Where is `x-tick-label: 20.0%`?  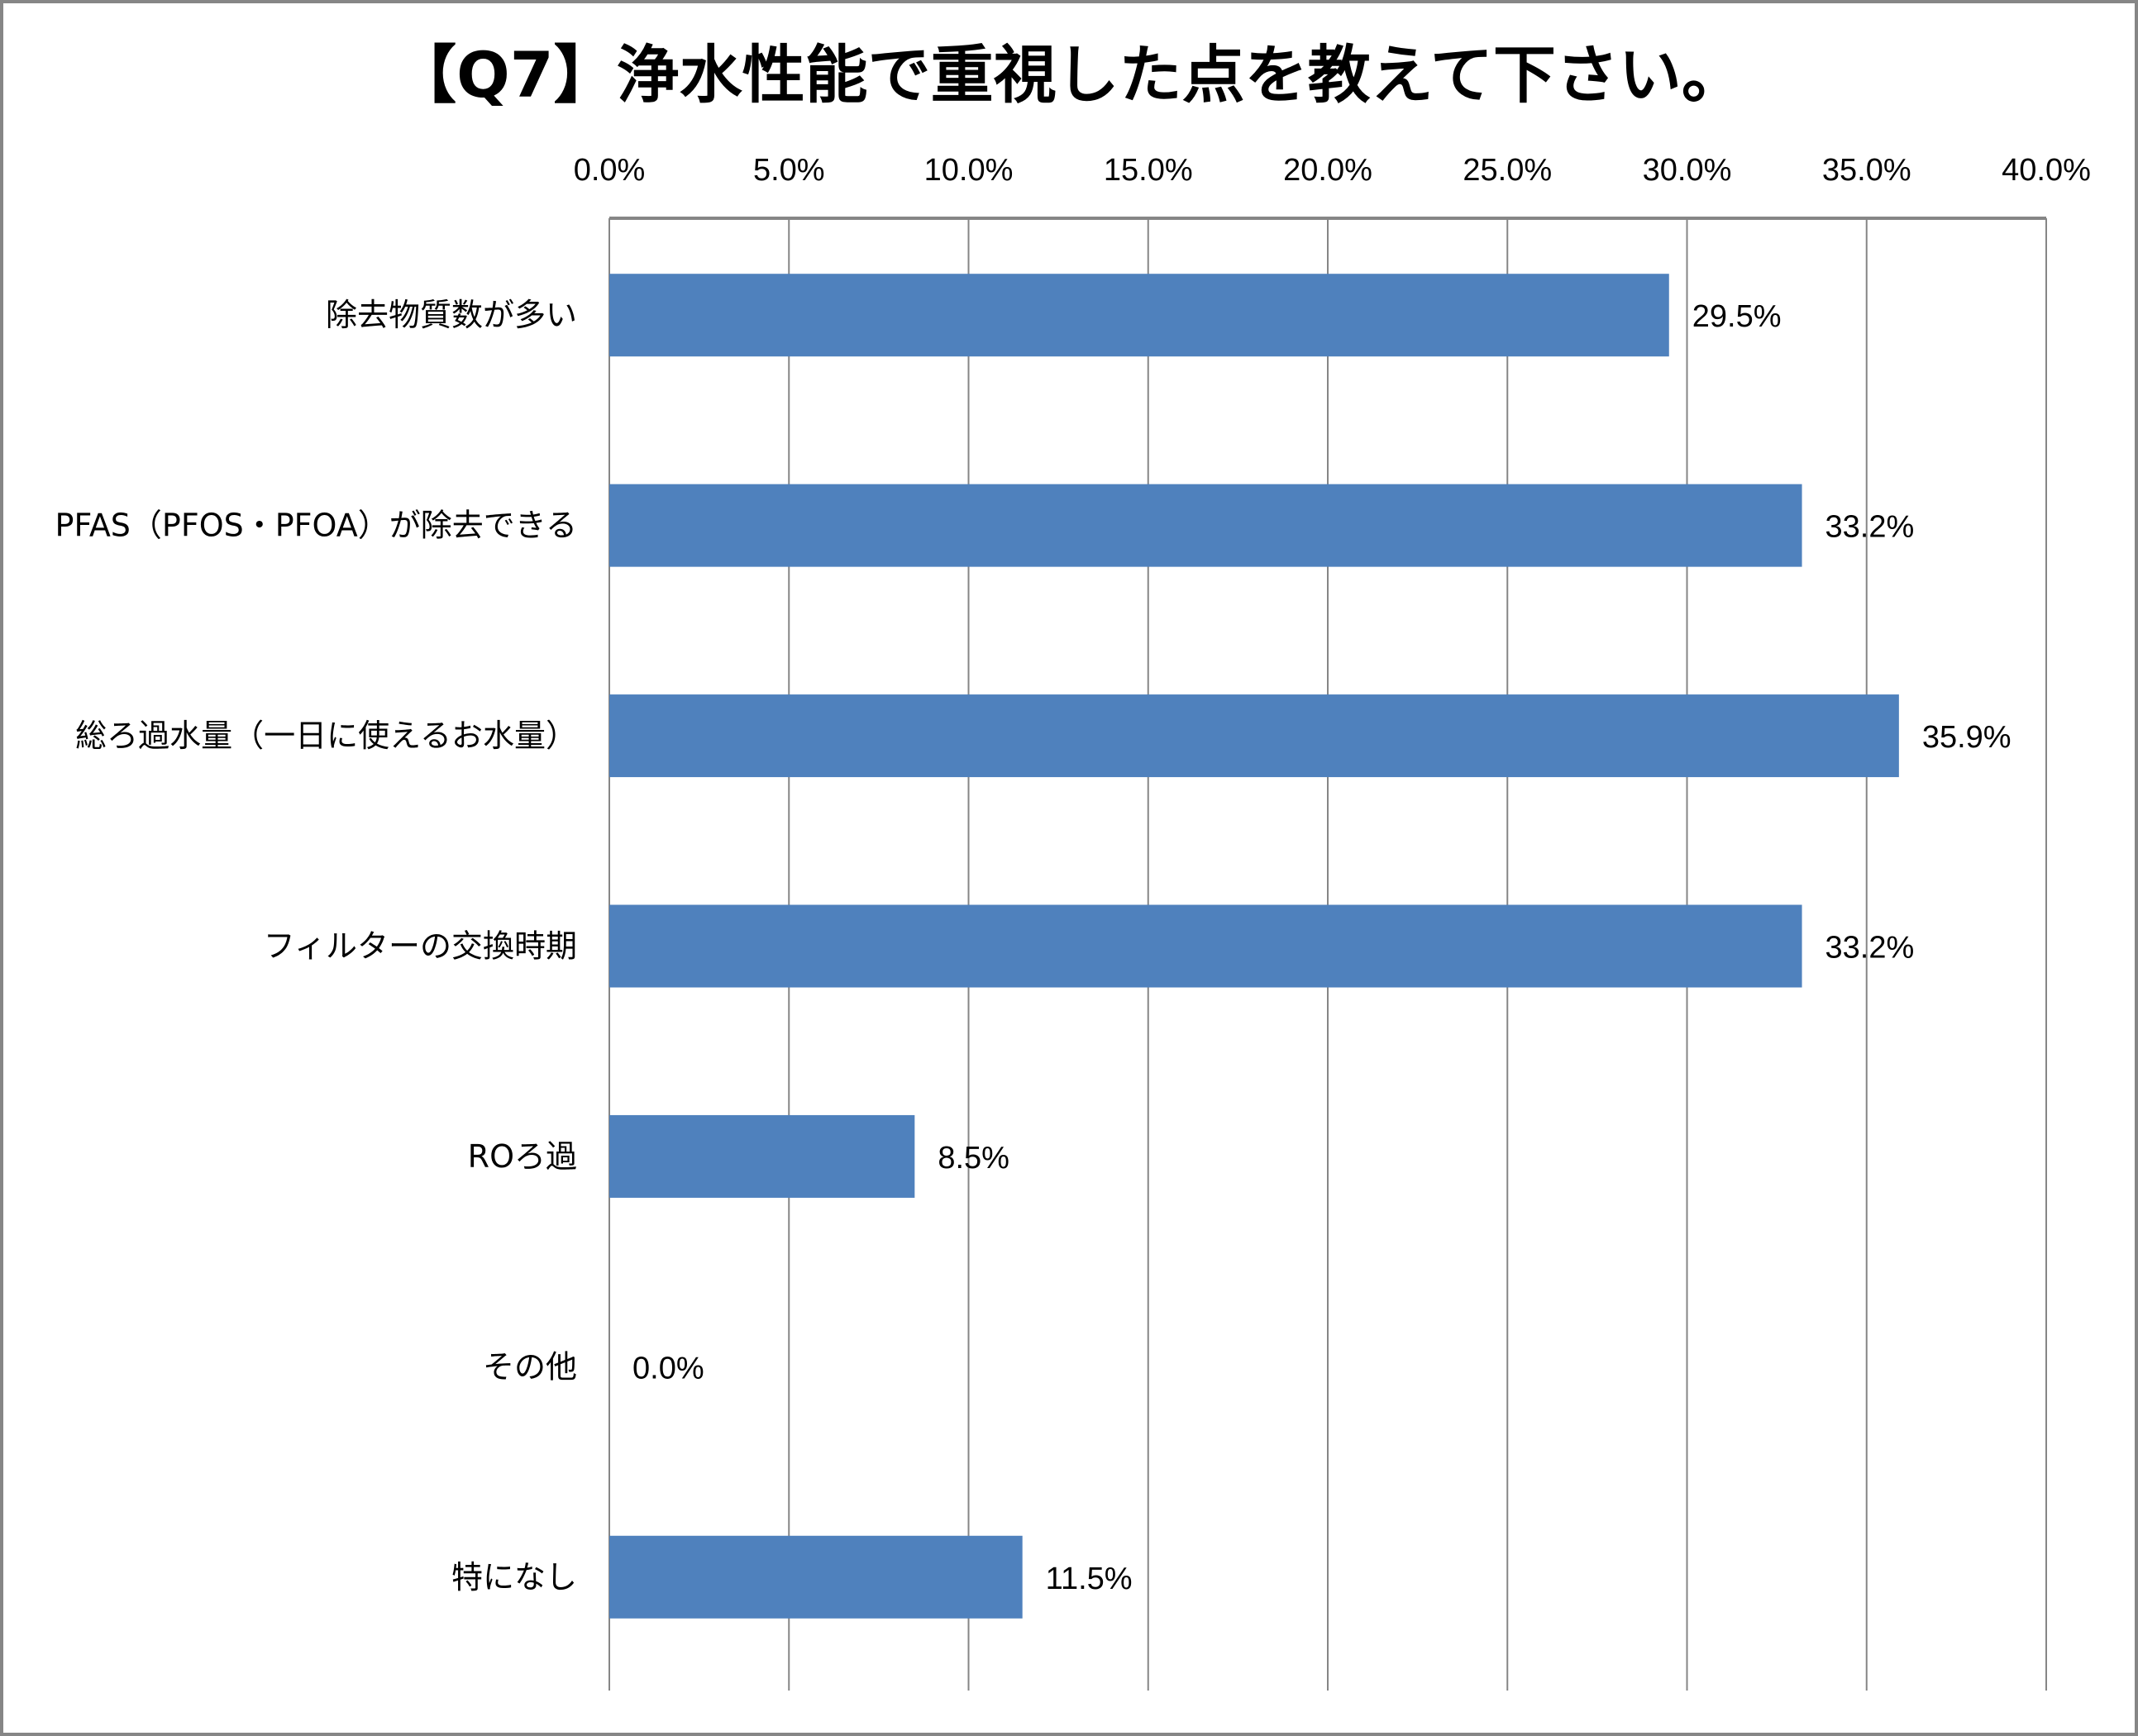
x-tick-label: 20.0% is located at coordinates (1327, 170).